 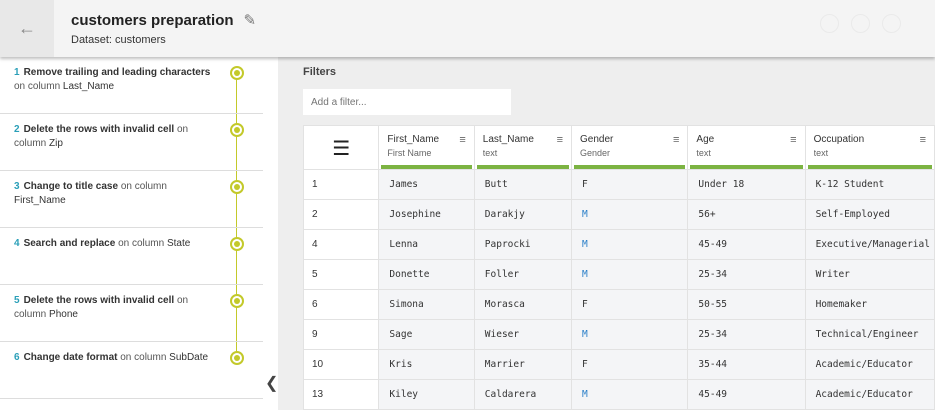 I want to click on column-name: Last_Name, so click(x=508, y=139).